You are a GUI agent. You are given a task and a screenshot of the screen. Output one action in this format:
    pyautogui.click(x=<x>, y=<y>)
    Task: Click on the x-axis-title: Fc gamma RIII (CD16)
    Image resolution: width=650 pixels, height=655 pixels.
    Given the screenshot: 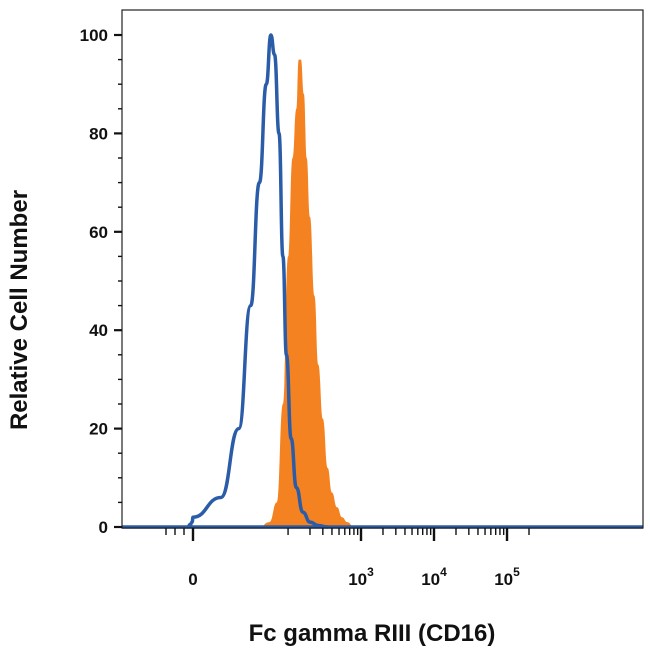 What is the action you would take?
    pyautogui.click(x=372, y=633)
    